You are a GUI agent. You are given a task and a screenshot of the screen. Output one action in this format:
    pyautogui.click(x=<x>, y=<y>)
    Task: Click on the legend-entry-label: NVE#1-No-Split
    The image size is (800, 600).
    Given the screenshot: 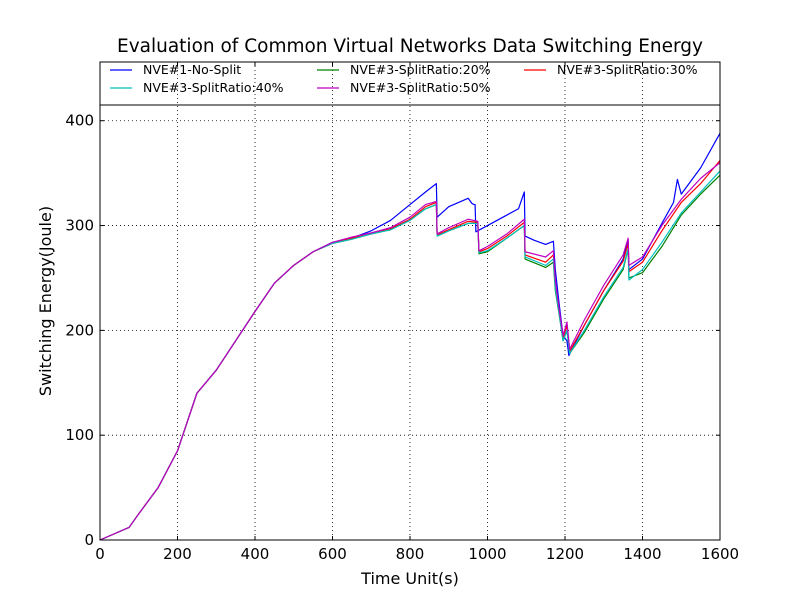 What is the action you would take?
    pyautogui.click(x=192, y=69)
    